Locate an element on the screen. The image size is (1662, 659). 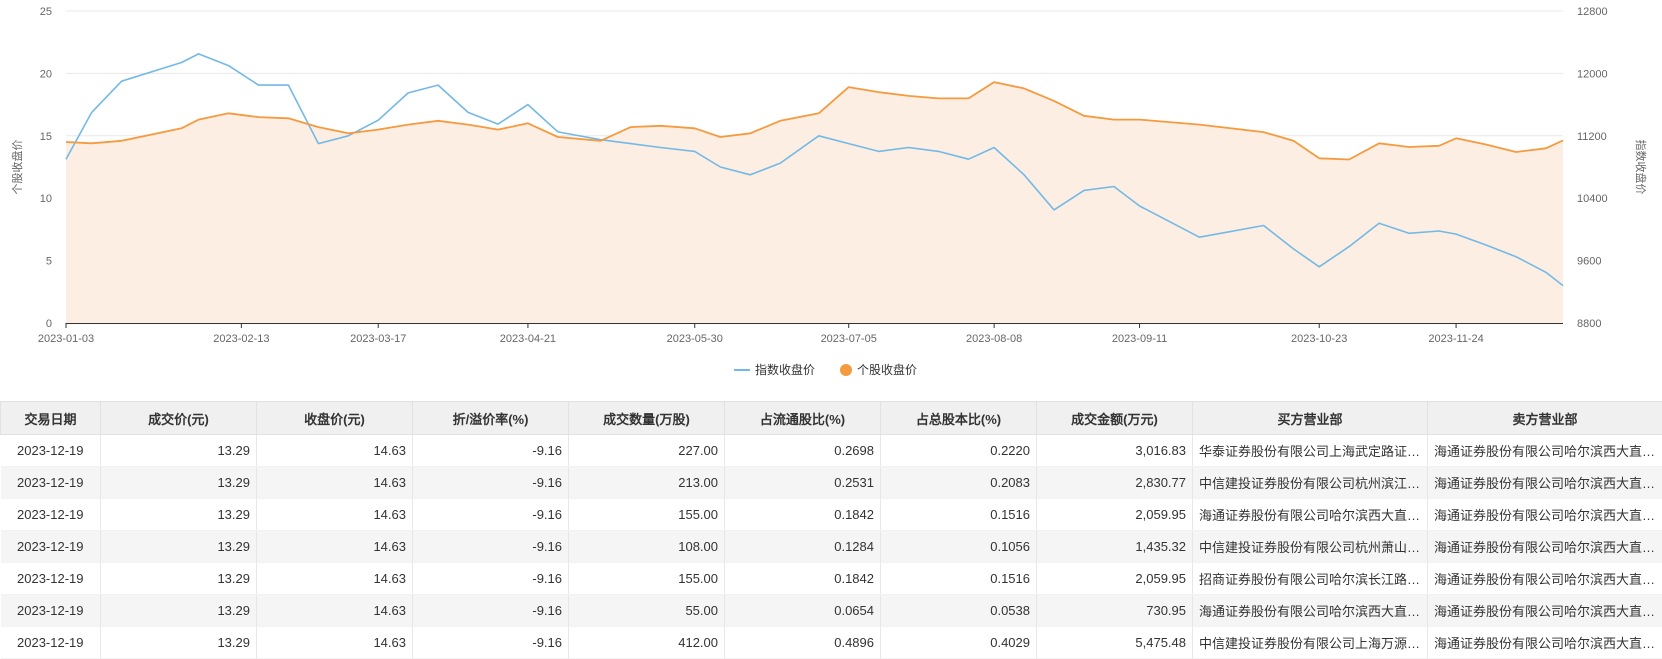
y-right-axis-title: 指数收盘价 is located at coordinates (1641, 167).